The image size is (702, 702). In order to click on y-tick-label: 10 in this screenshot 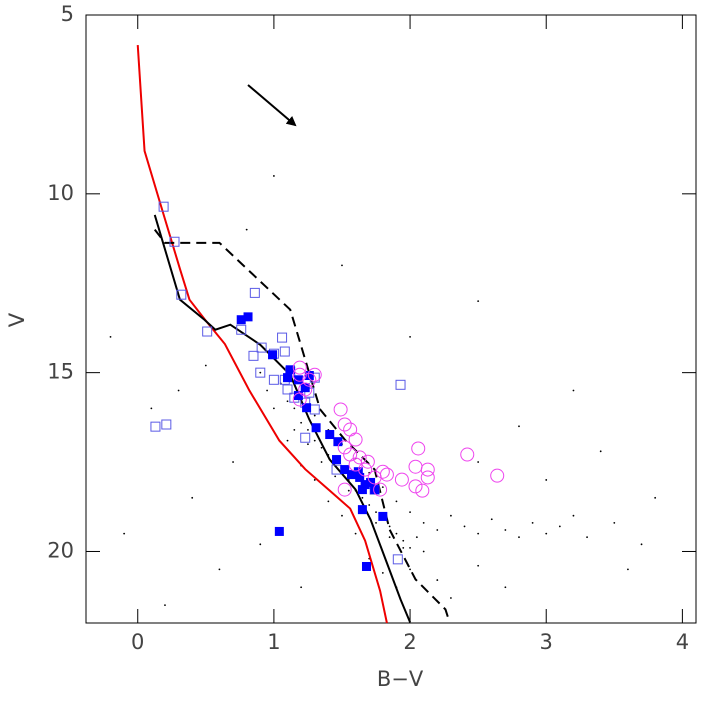, I will do `click(60, 193)`.